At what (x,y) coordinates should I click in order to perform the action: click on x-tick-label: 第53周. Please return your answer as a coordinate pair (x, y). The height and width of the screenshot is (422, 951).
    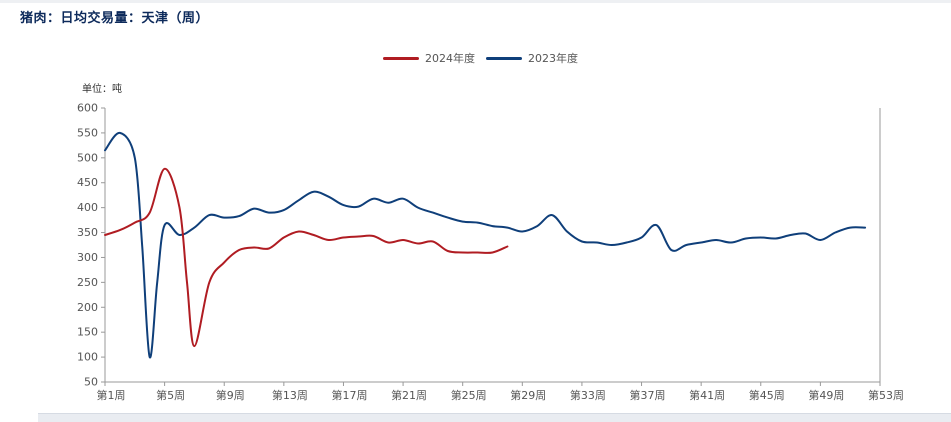
    Looking at the image, I should click on (886, 395).